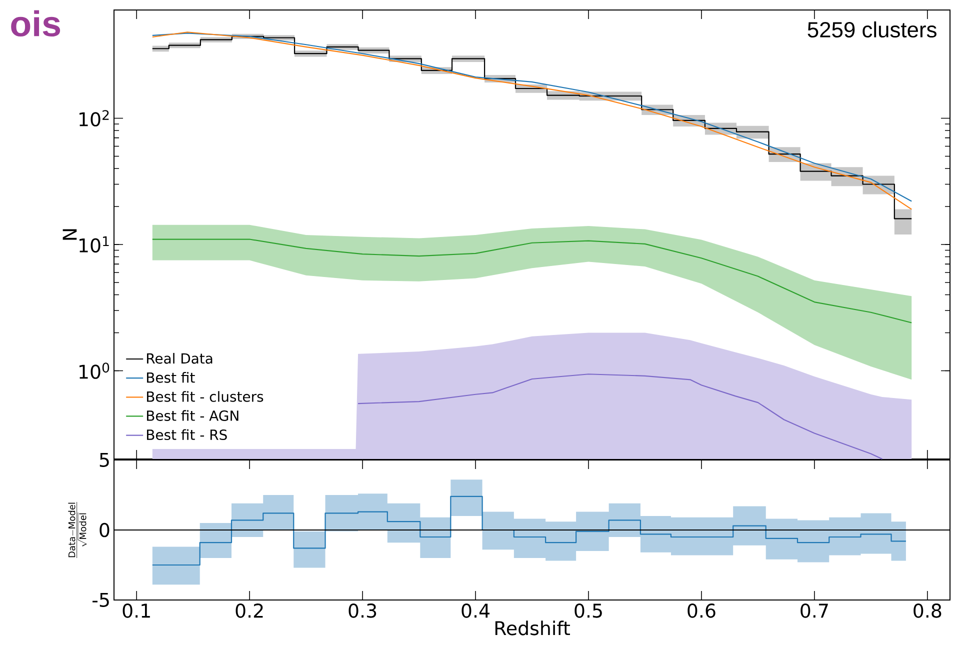 This screenshot has width=965, height=660. I want to click on legend-label: Best fit - clusters, so click(205, 396).